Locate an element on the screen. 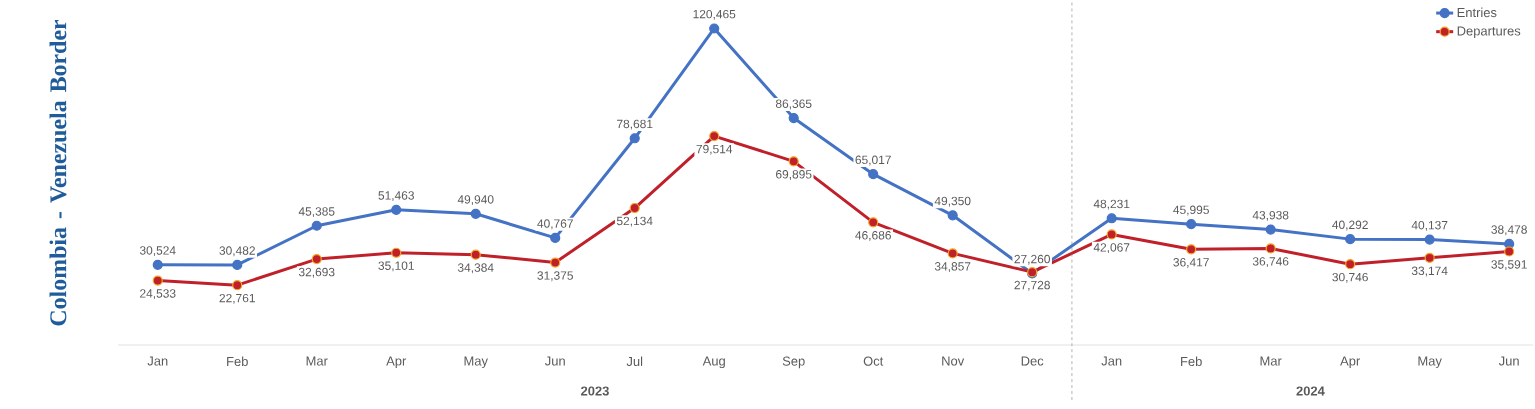  data-label: 78,681 is located at coordinates (635, 124).